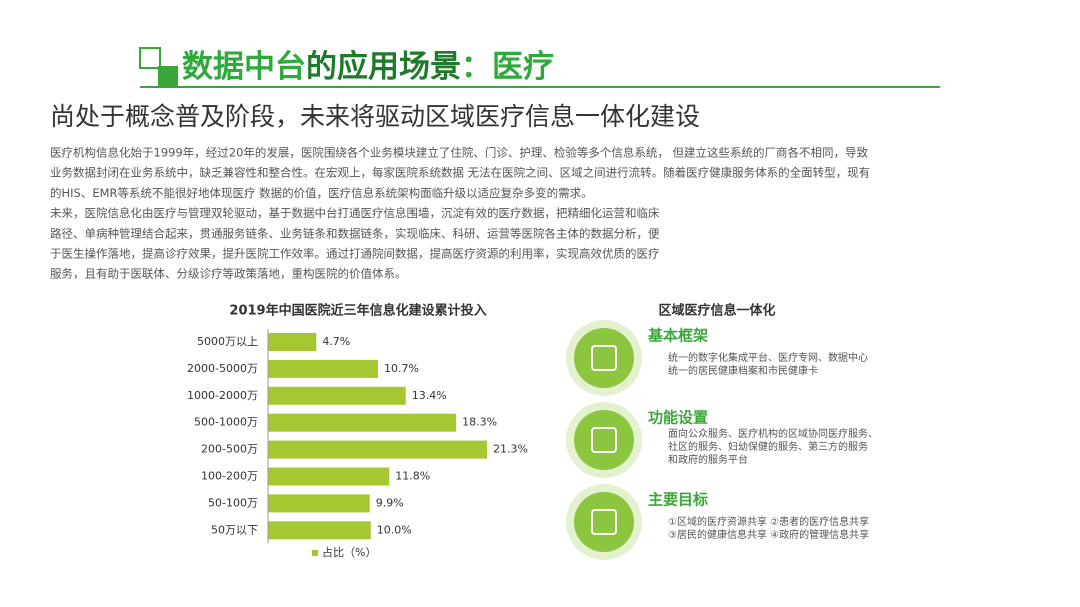 Image resolution: width=1080 pixels, height=607 pixels. Describe the element at coordinates (768, 446) in the screenshot. I see `item-line: 社区的服务、妇幼保健的服务、第三方的服务` at that location.